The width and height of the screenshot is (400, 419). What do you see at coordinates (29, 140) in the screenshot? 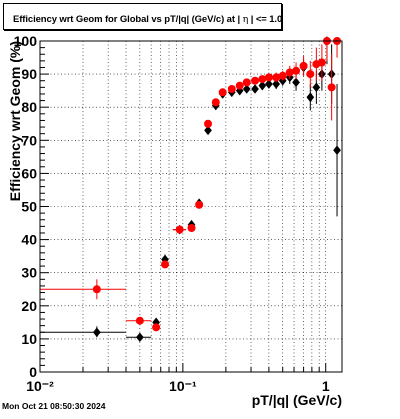
I see `y-tick-label: 70` at bounding box center [29, 140].